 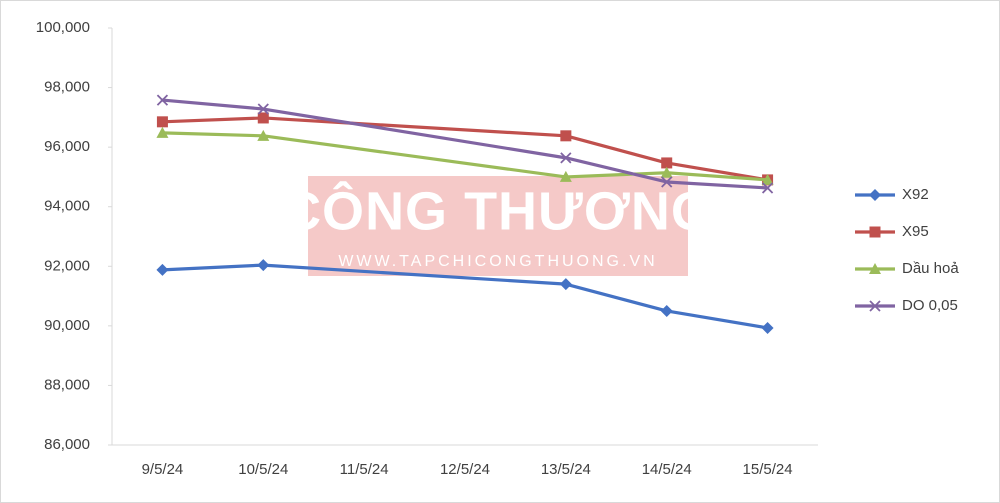 What do you see at coordinates (67, 325) in the screenshot?
I see `y-tick-label: 90,000` at bounding box center [67, 325].